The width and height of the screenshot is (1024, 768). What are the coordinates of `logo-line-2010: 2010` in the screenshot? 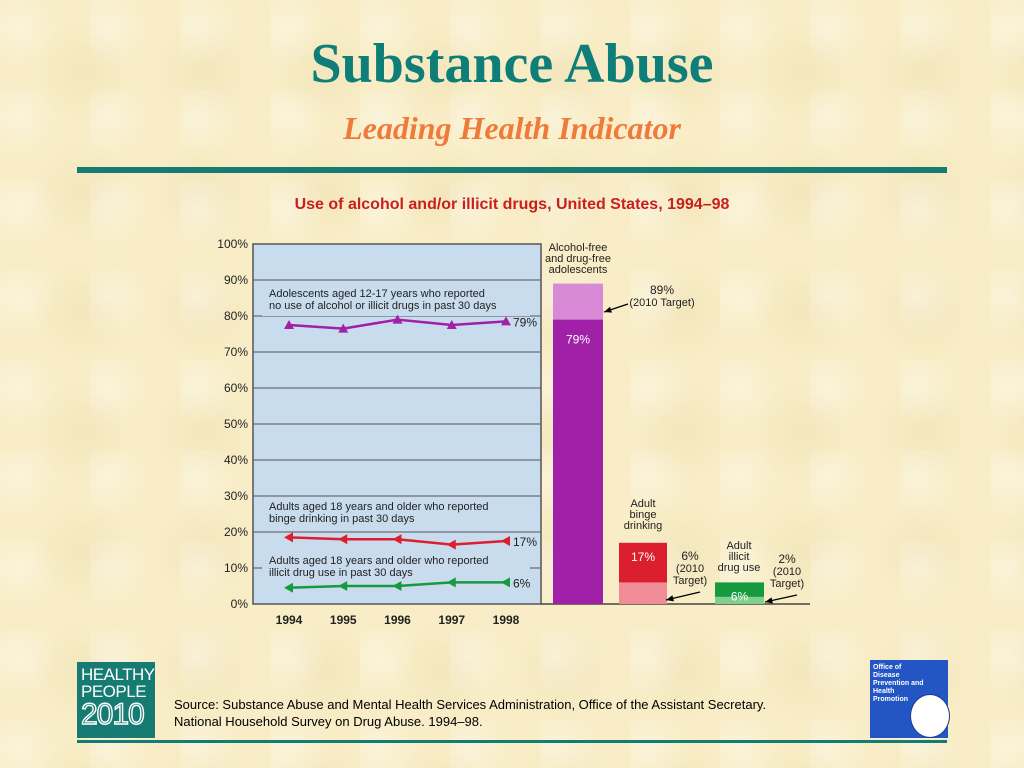 It's located at (112, 714).